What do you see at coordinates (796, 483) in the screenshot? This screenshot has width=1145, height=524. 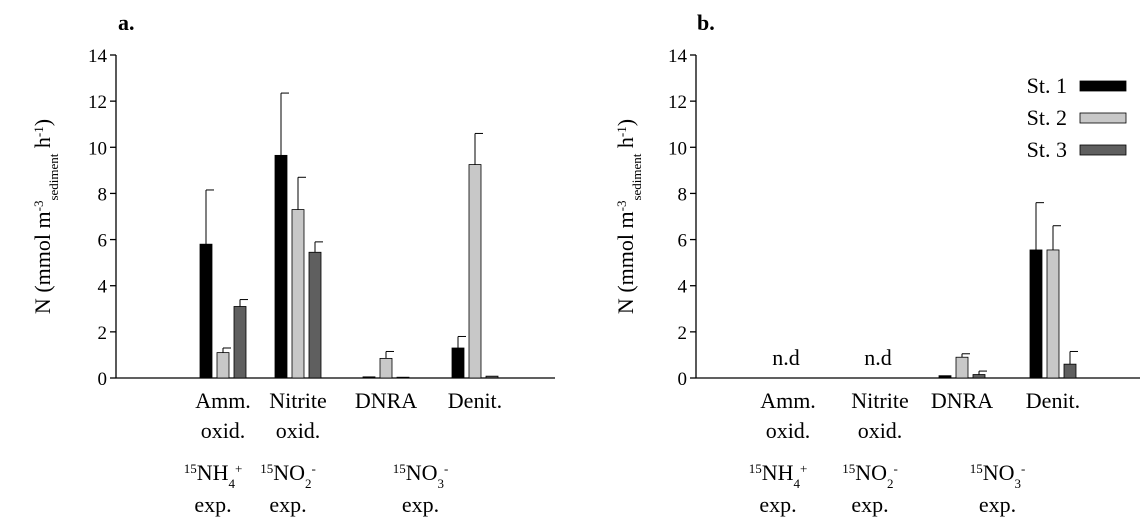 I see `experiment-subscript: 4` at bounding box center [796, 483].